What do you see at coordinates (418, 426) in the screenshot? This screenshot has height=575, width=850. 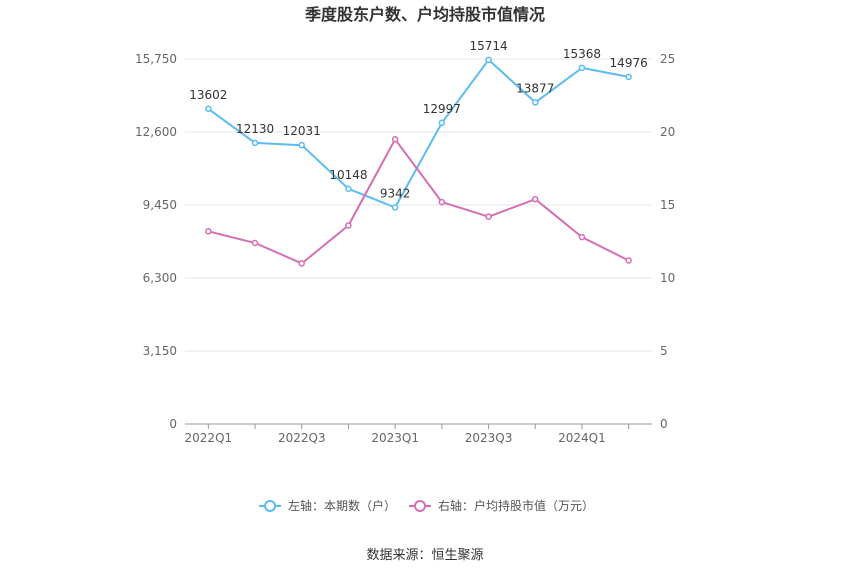 I see `axes` at bounding box center [418, 426].